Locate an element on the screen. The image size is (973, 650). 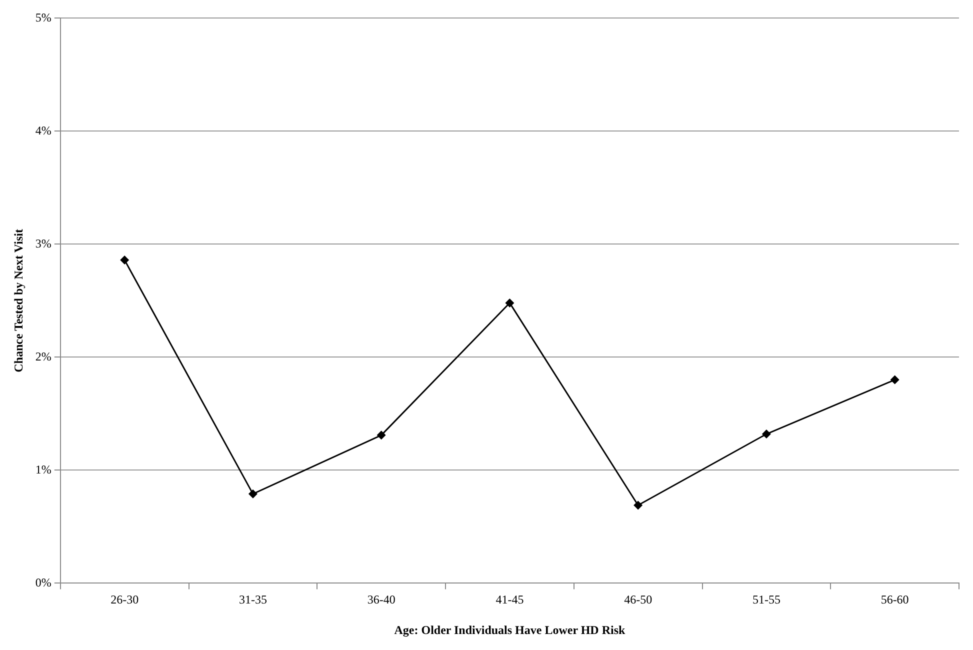
x-tick-label: 51-55 is located at coordinates (766, 599).